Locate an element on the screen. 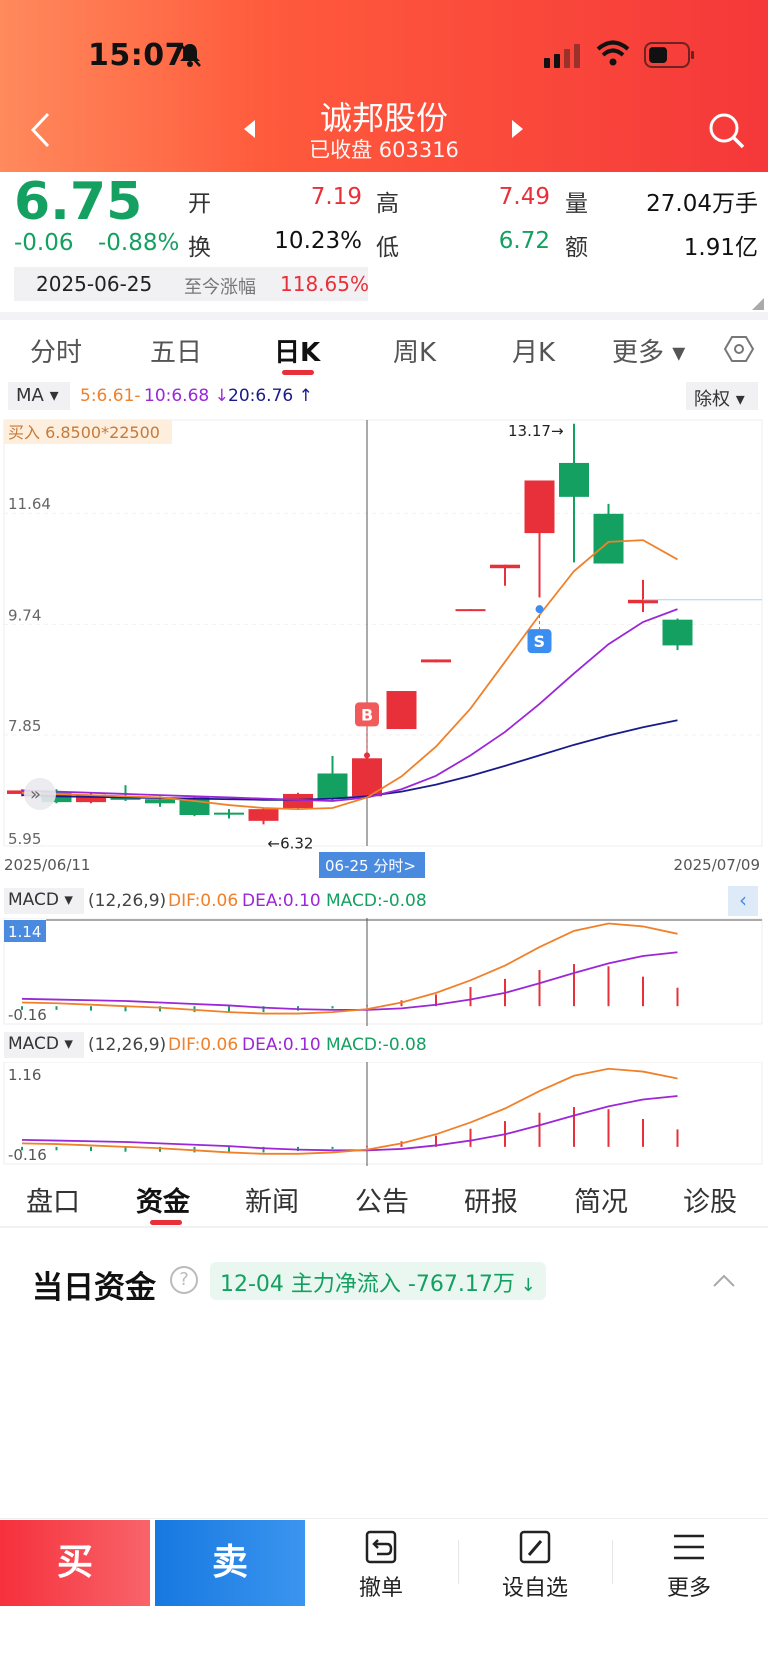  tab-monthly-k: 月K is located at coordinates (534, 353).